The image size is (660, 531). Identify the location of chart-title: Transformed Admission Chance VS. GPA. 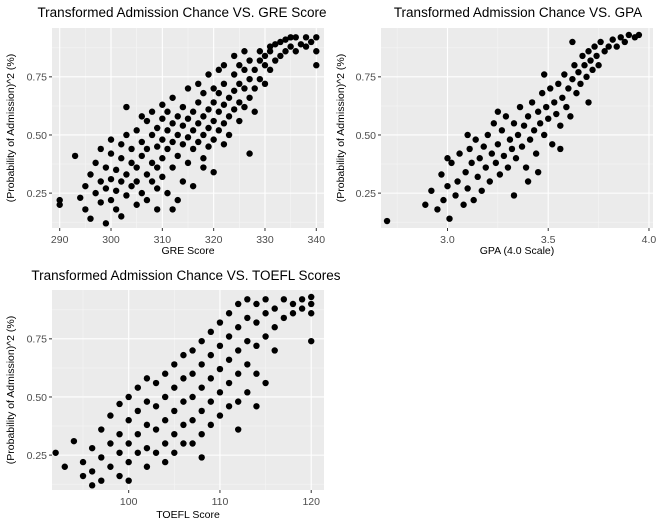
(518, 12).